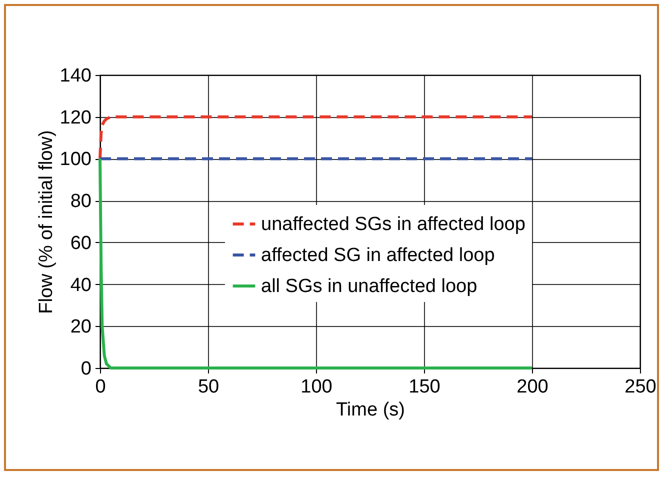 This screenshot has height=477, width=667. What do you see at coordinates (76, 117) in the screenshot?
I see `y-tick-label: 120` at bounding box center [76, 117].